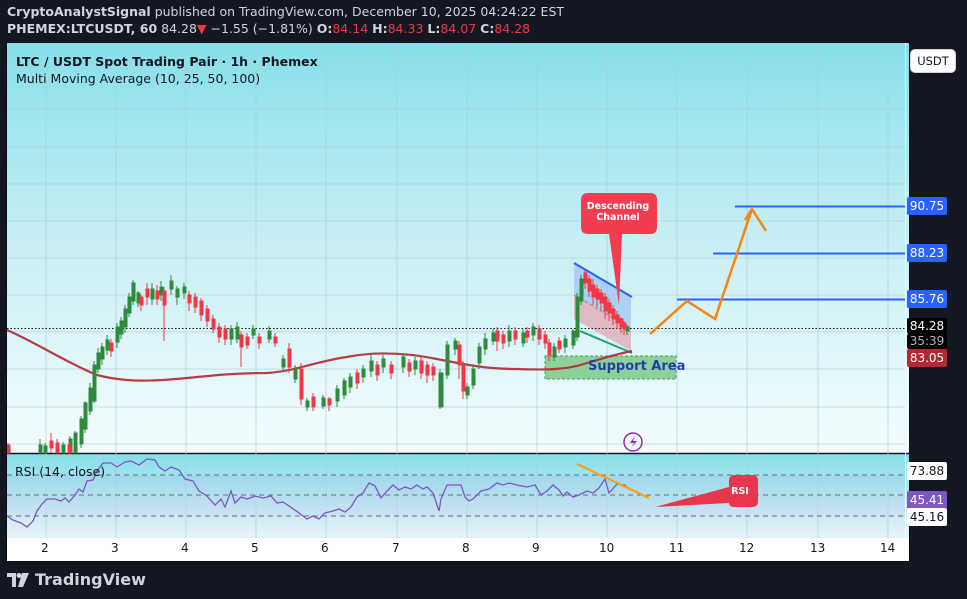 This screenshot has height=599, width=967. What do you see at coordinates (536, 548) in the screenshot?
I see `time-tick: 9` at bounding box center [536, 548].